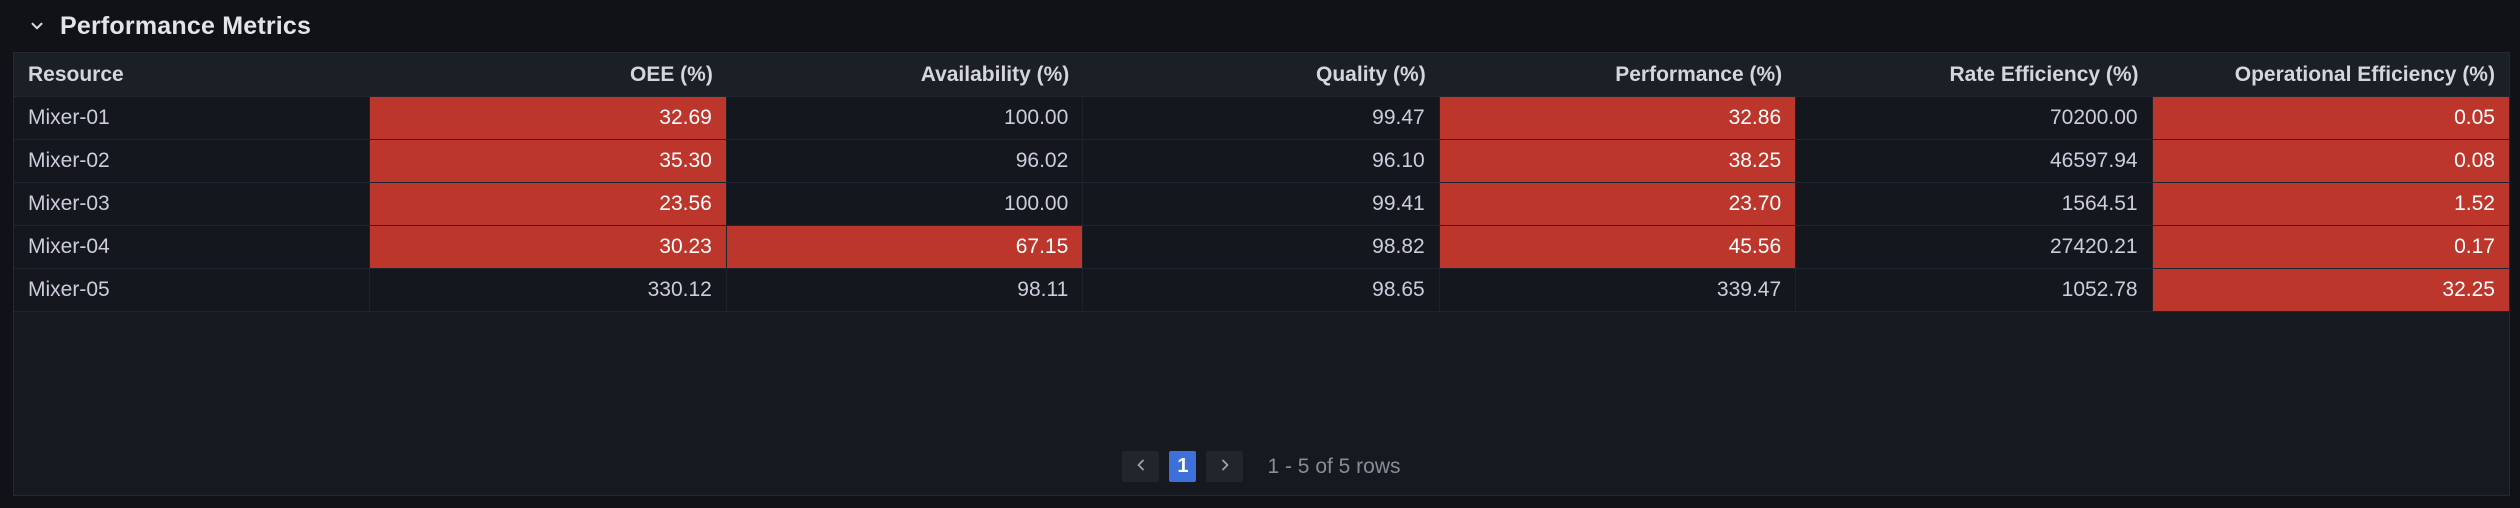 The width and height of the screenshot is (2520, 508). I want to click on chevron-left-icon, so click(1141, 466).